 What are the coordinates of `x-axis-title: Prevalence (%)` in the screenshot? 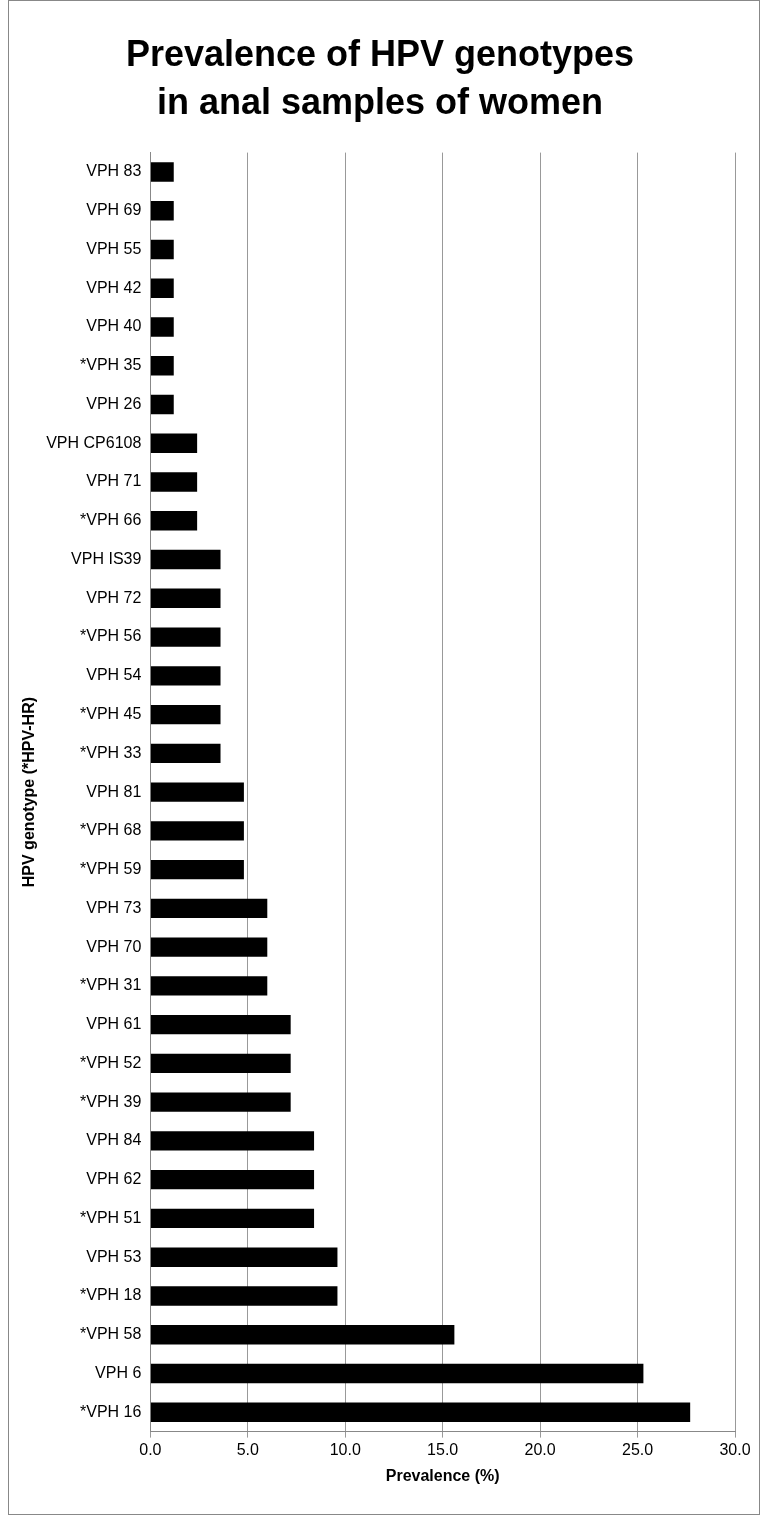 It's located at (442, 1475).